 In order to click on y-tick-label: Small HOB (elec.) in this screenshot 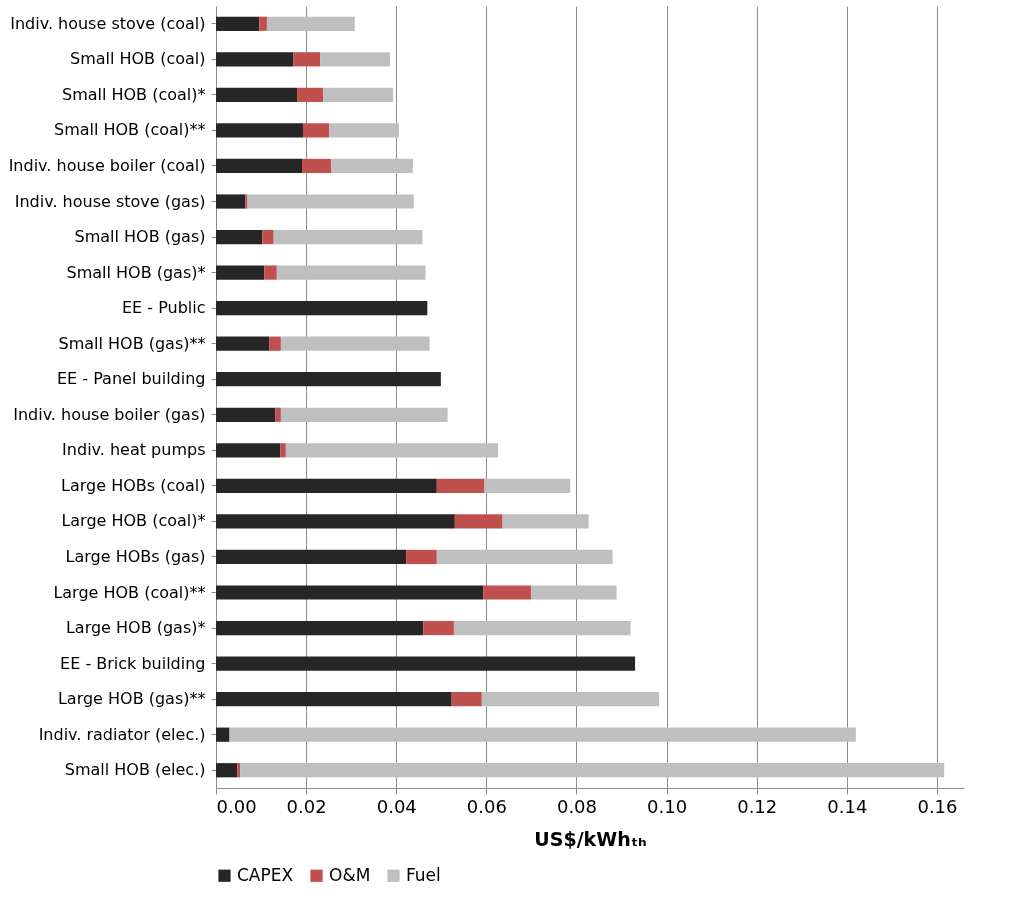, I will do `click(135, 770)`.